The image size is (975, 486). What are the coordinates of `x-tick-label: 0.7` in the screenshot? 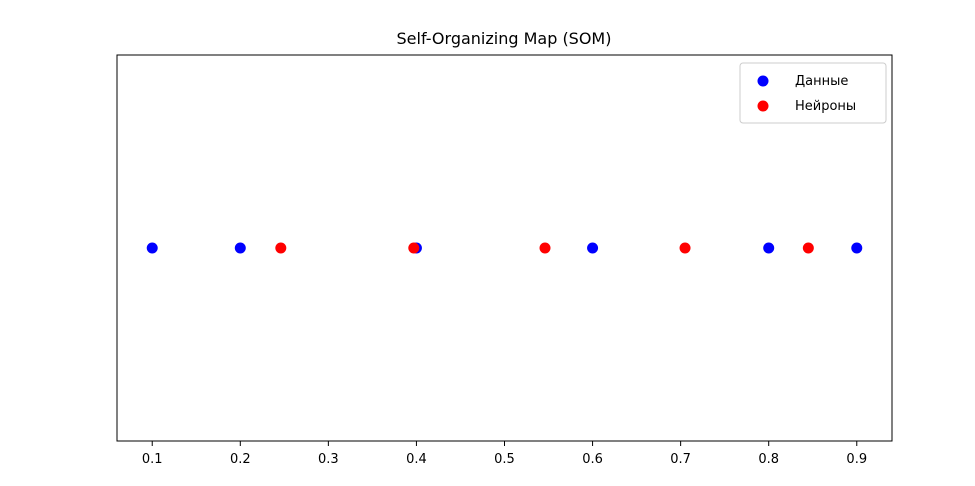 It's located at (680, 459).